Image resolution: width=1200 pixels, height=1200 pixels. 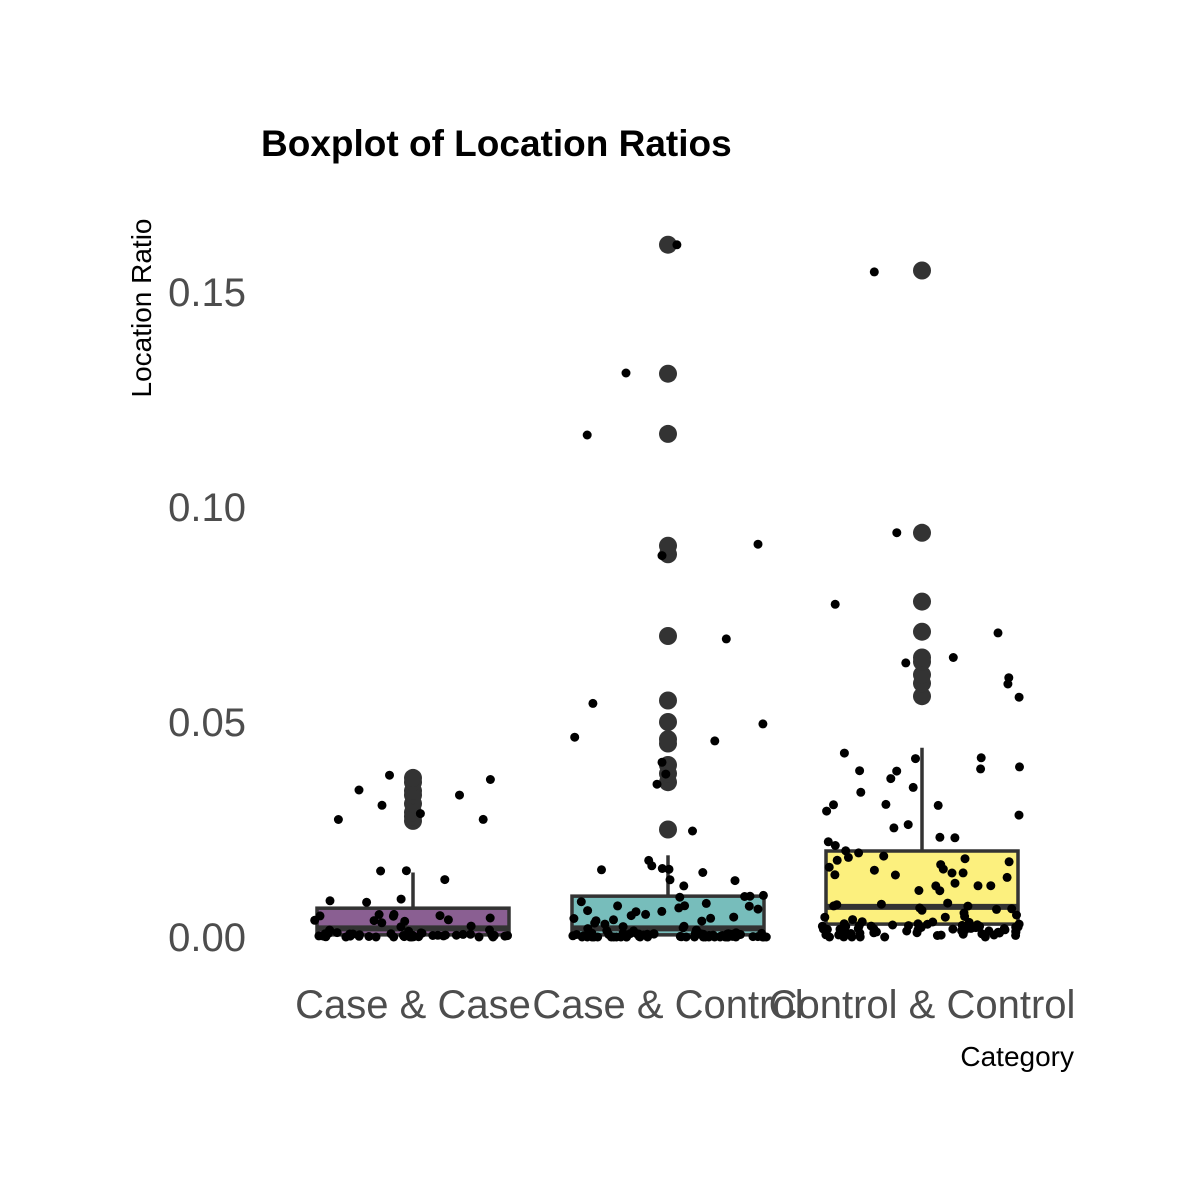 What do you see at coordinates (207, 508) in the screenshot?
I see `y-tick-label: 0.10` at bounding box center [207, 508].